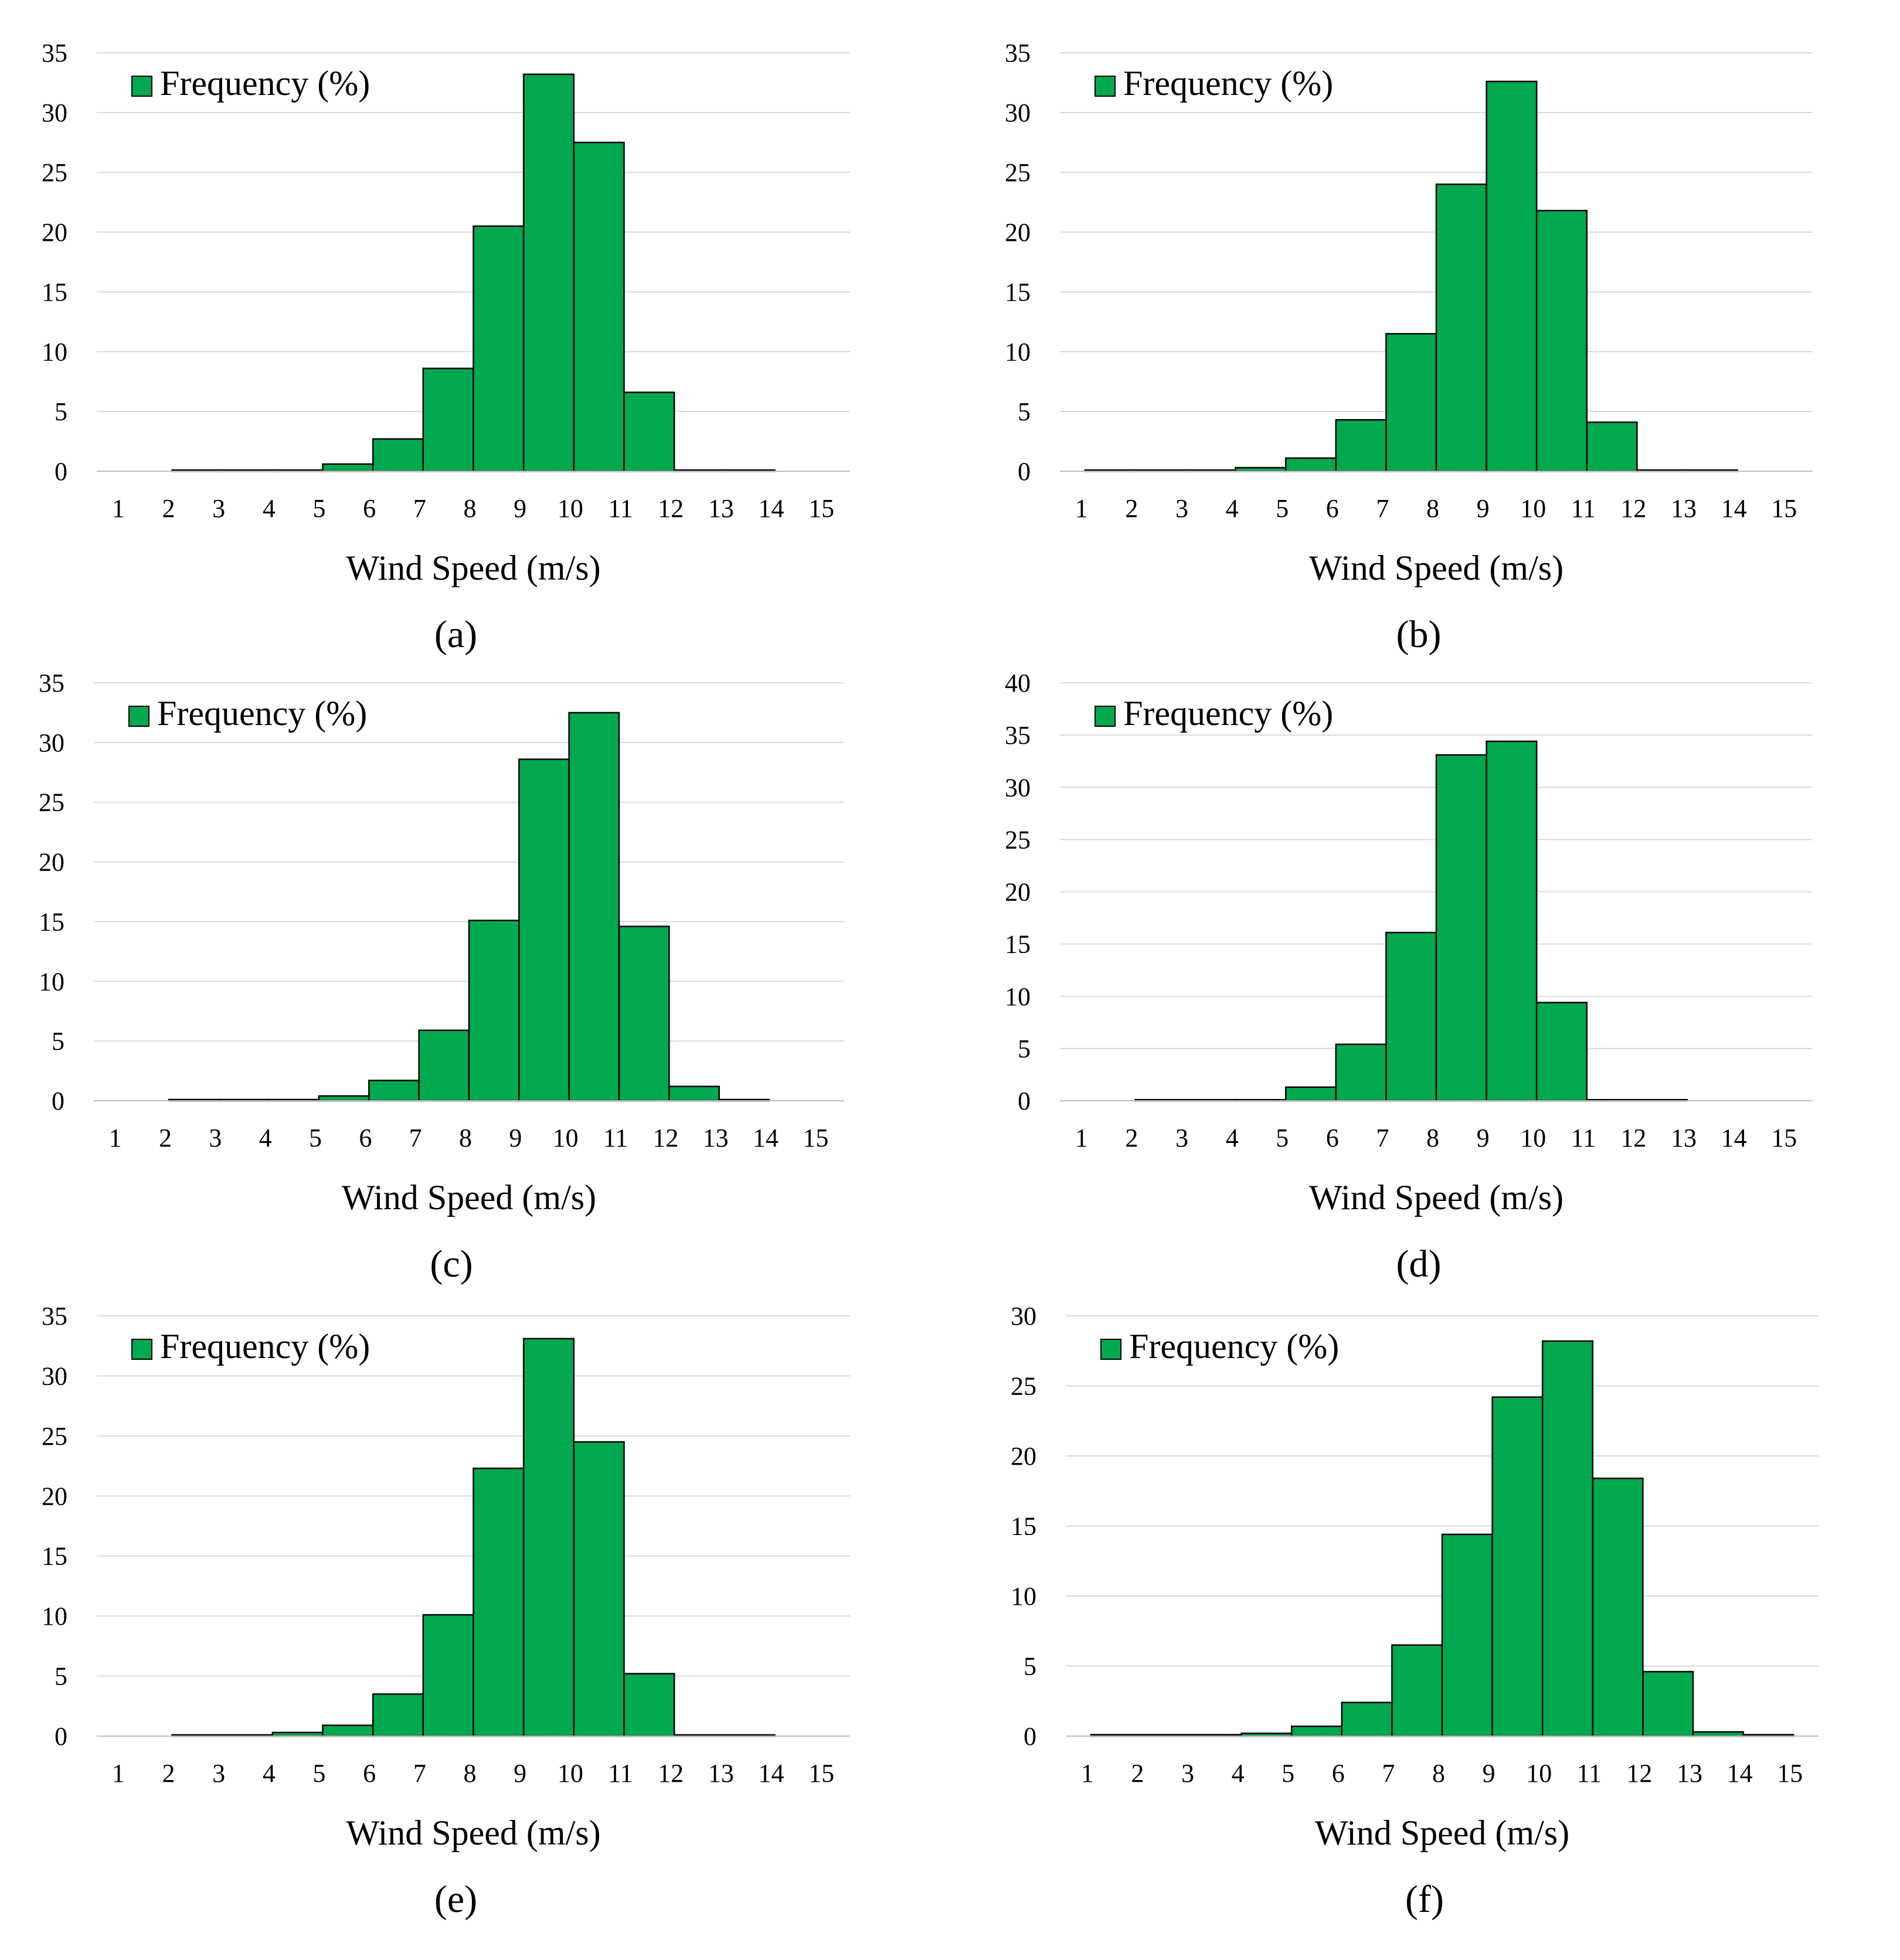  Describe the element at coordinates (1018, 892) in the screenshot. I see `y-tick-label: 20` at that location.